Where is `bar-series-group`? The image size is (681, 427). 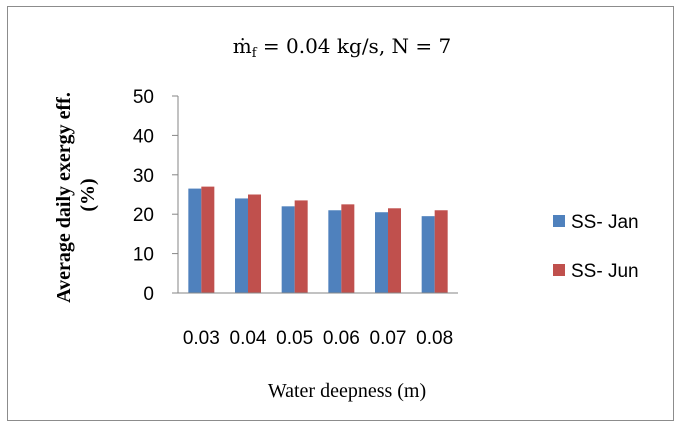 bar-series-group is located at coordinates (318, 239).